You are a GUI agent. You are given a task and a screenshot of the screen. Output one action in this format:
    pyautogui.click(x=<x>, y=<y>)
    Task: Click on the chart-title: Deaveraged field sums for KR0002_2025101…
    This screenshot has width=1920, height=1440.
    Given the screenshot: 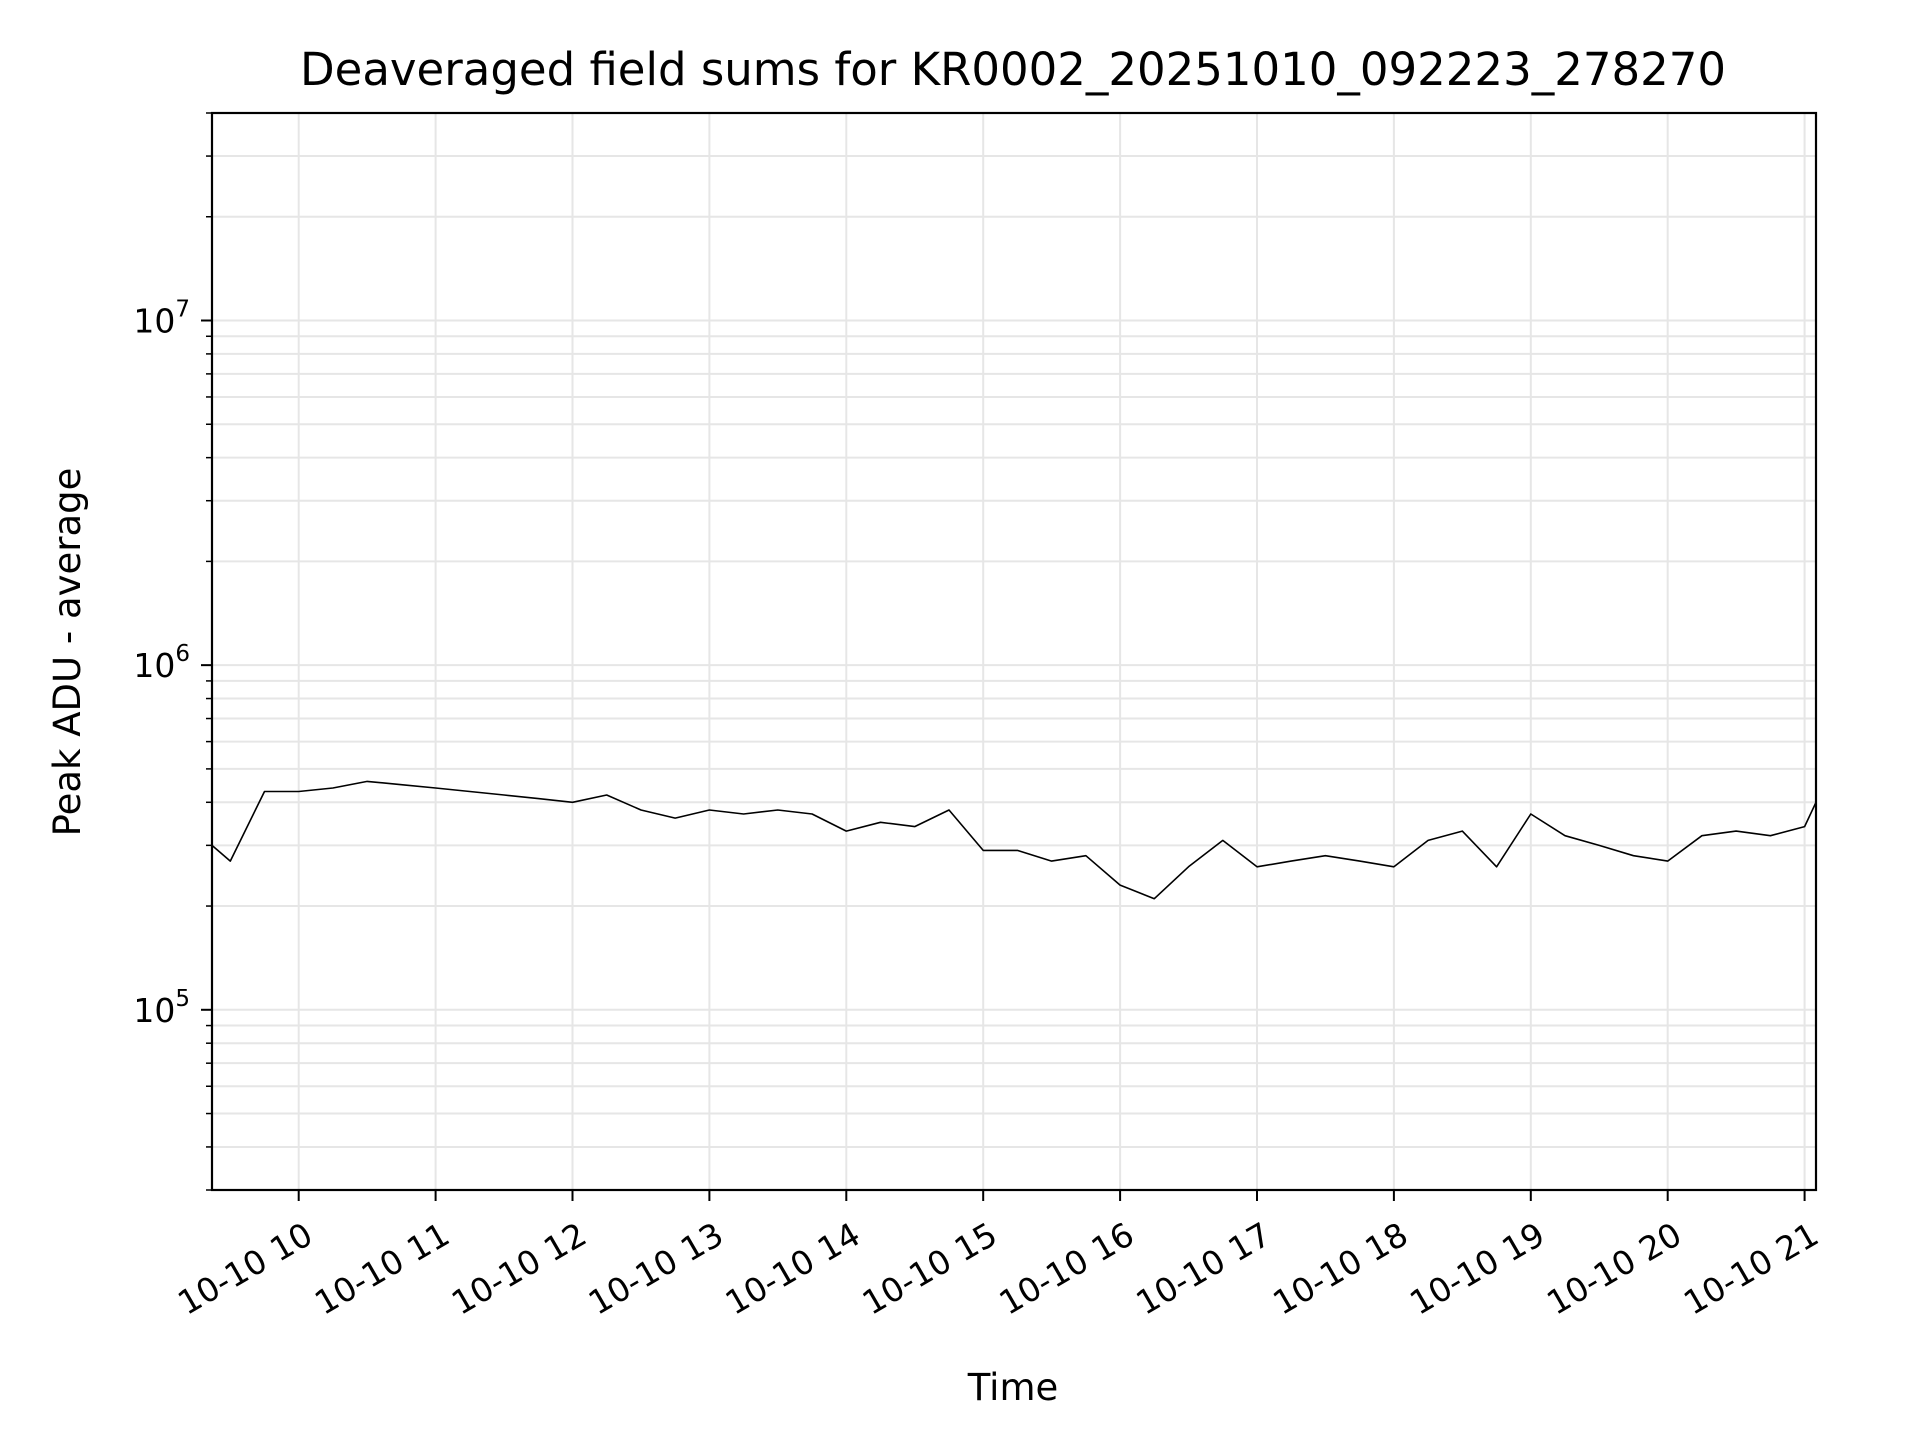 What is the action you would take?
    pyautogui.click(x=1013, y=69)
    